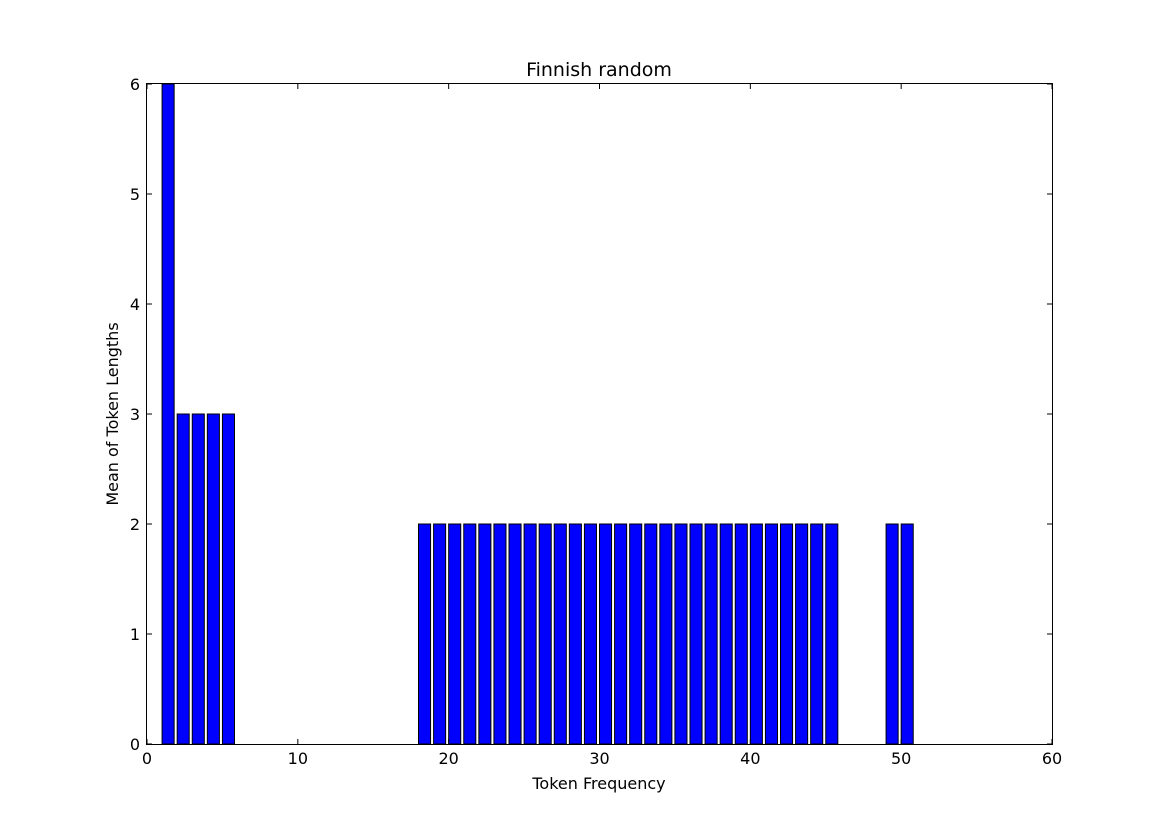 The width and height of the screenshot is (1169, 827). Describe the element at coordinates (599, 70) in the screenshot. I see `chart-title: Finnish random` at that location.